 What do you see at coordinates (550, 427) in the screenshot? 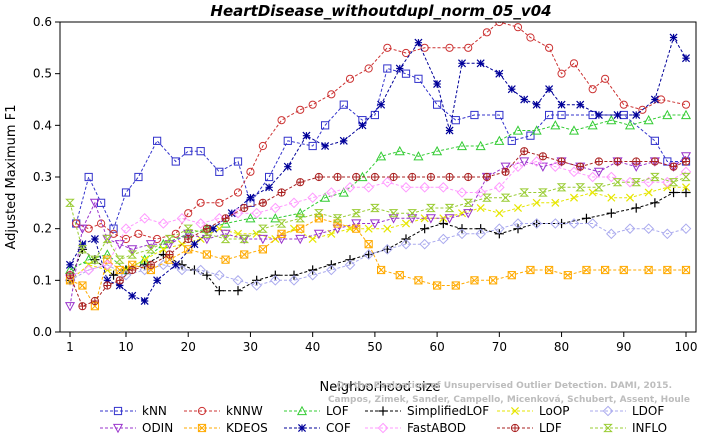
I see `legend-label-ldf: LDF` at bounding box center [550, 427].